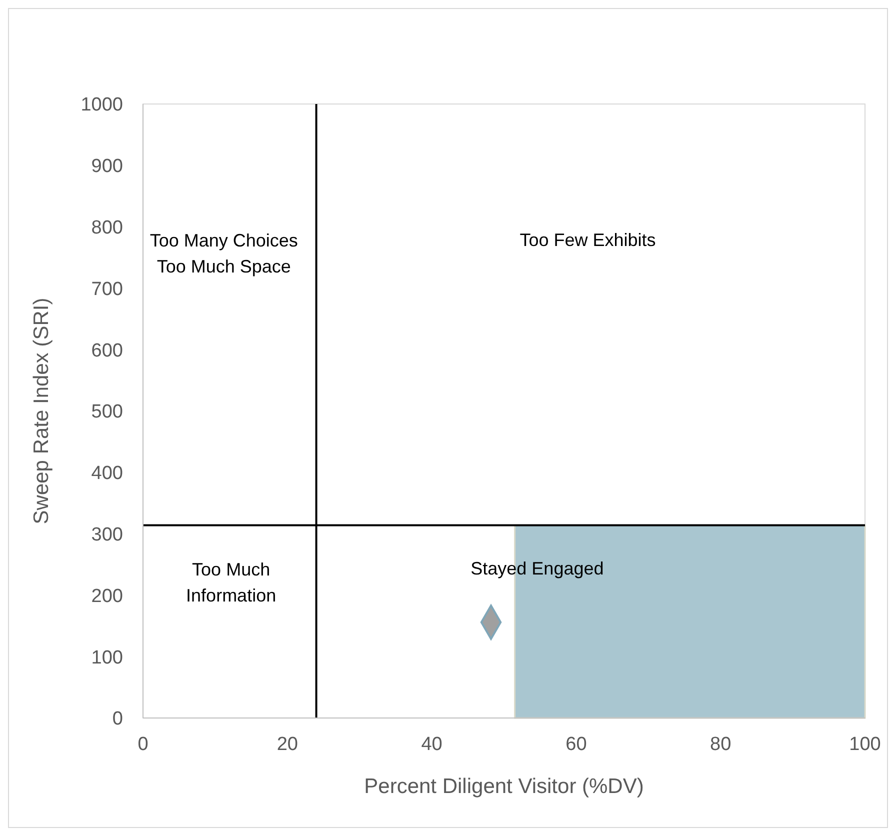  What do you see at coordinates (537, 568) in the screenshot?
I see `annotation: Stayed Engaged` at bounding box center [537, 568].